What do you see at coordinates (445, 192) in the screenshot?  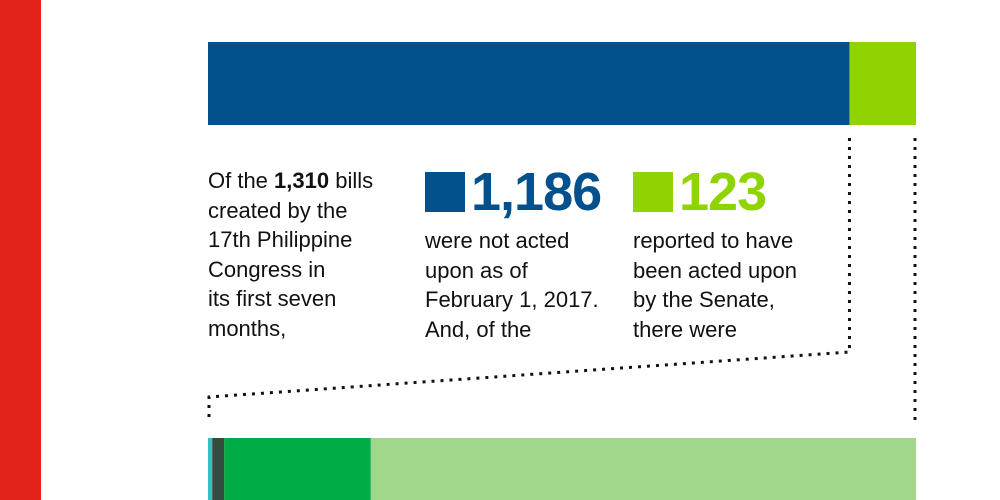 I see `not-acted-swatch` at bounding box center [445, 192].